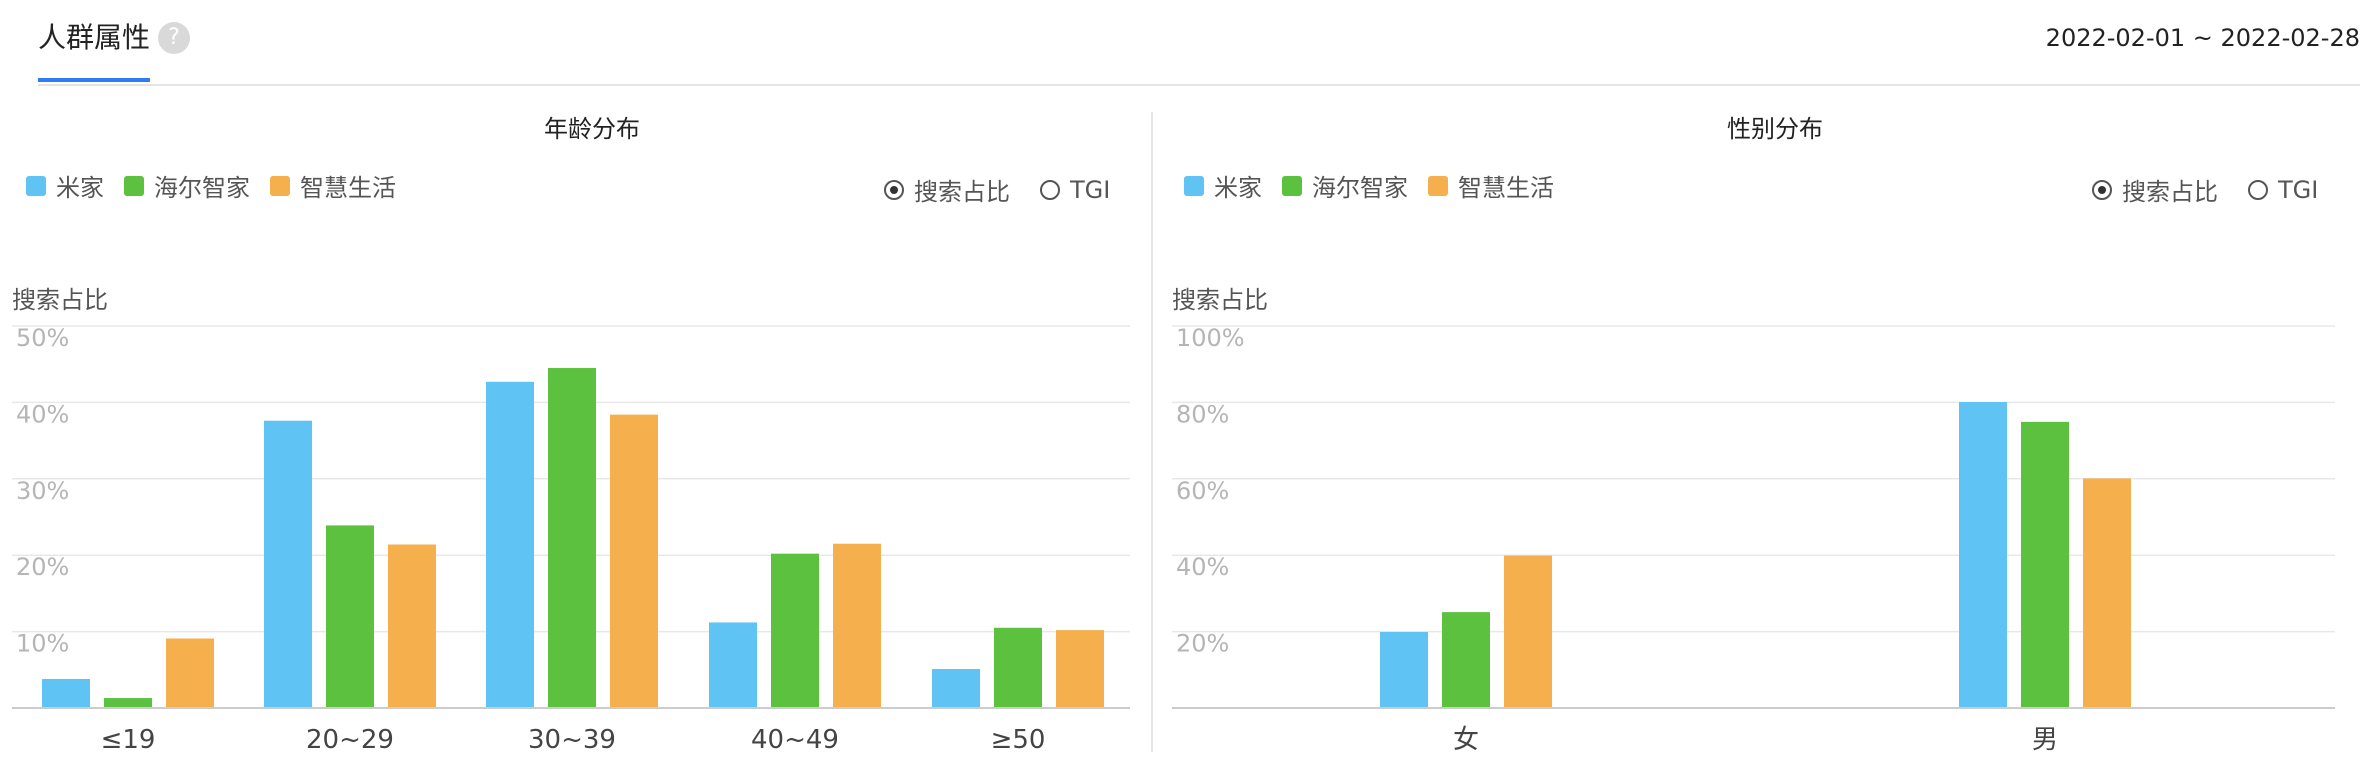 The height and width of the screenshot is (782, 2376). Describe the element at coordinates (1202, 414) in the screenshot. I see `y-tick-label: 80%` at that location.